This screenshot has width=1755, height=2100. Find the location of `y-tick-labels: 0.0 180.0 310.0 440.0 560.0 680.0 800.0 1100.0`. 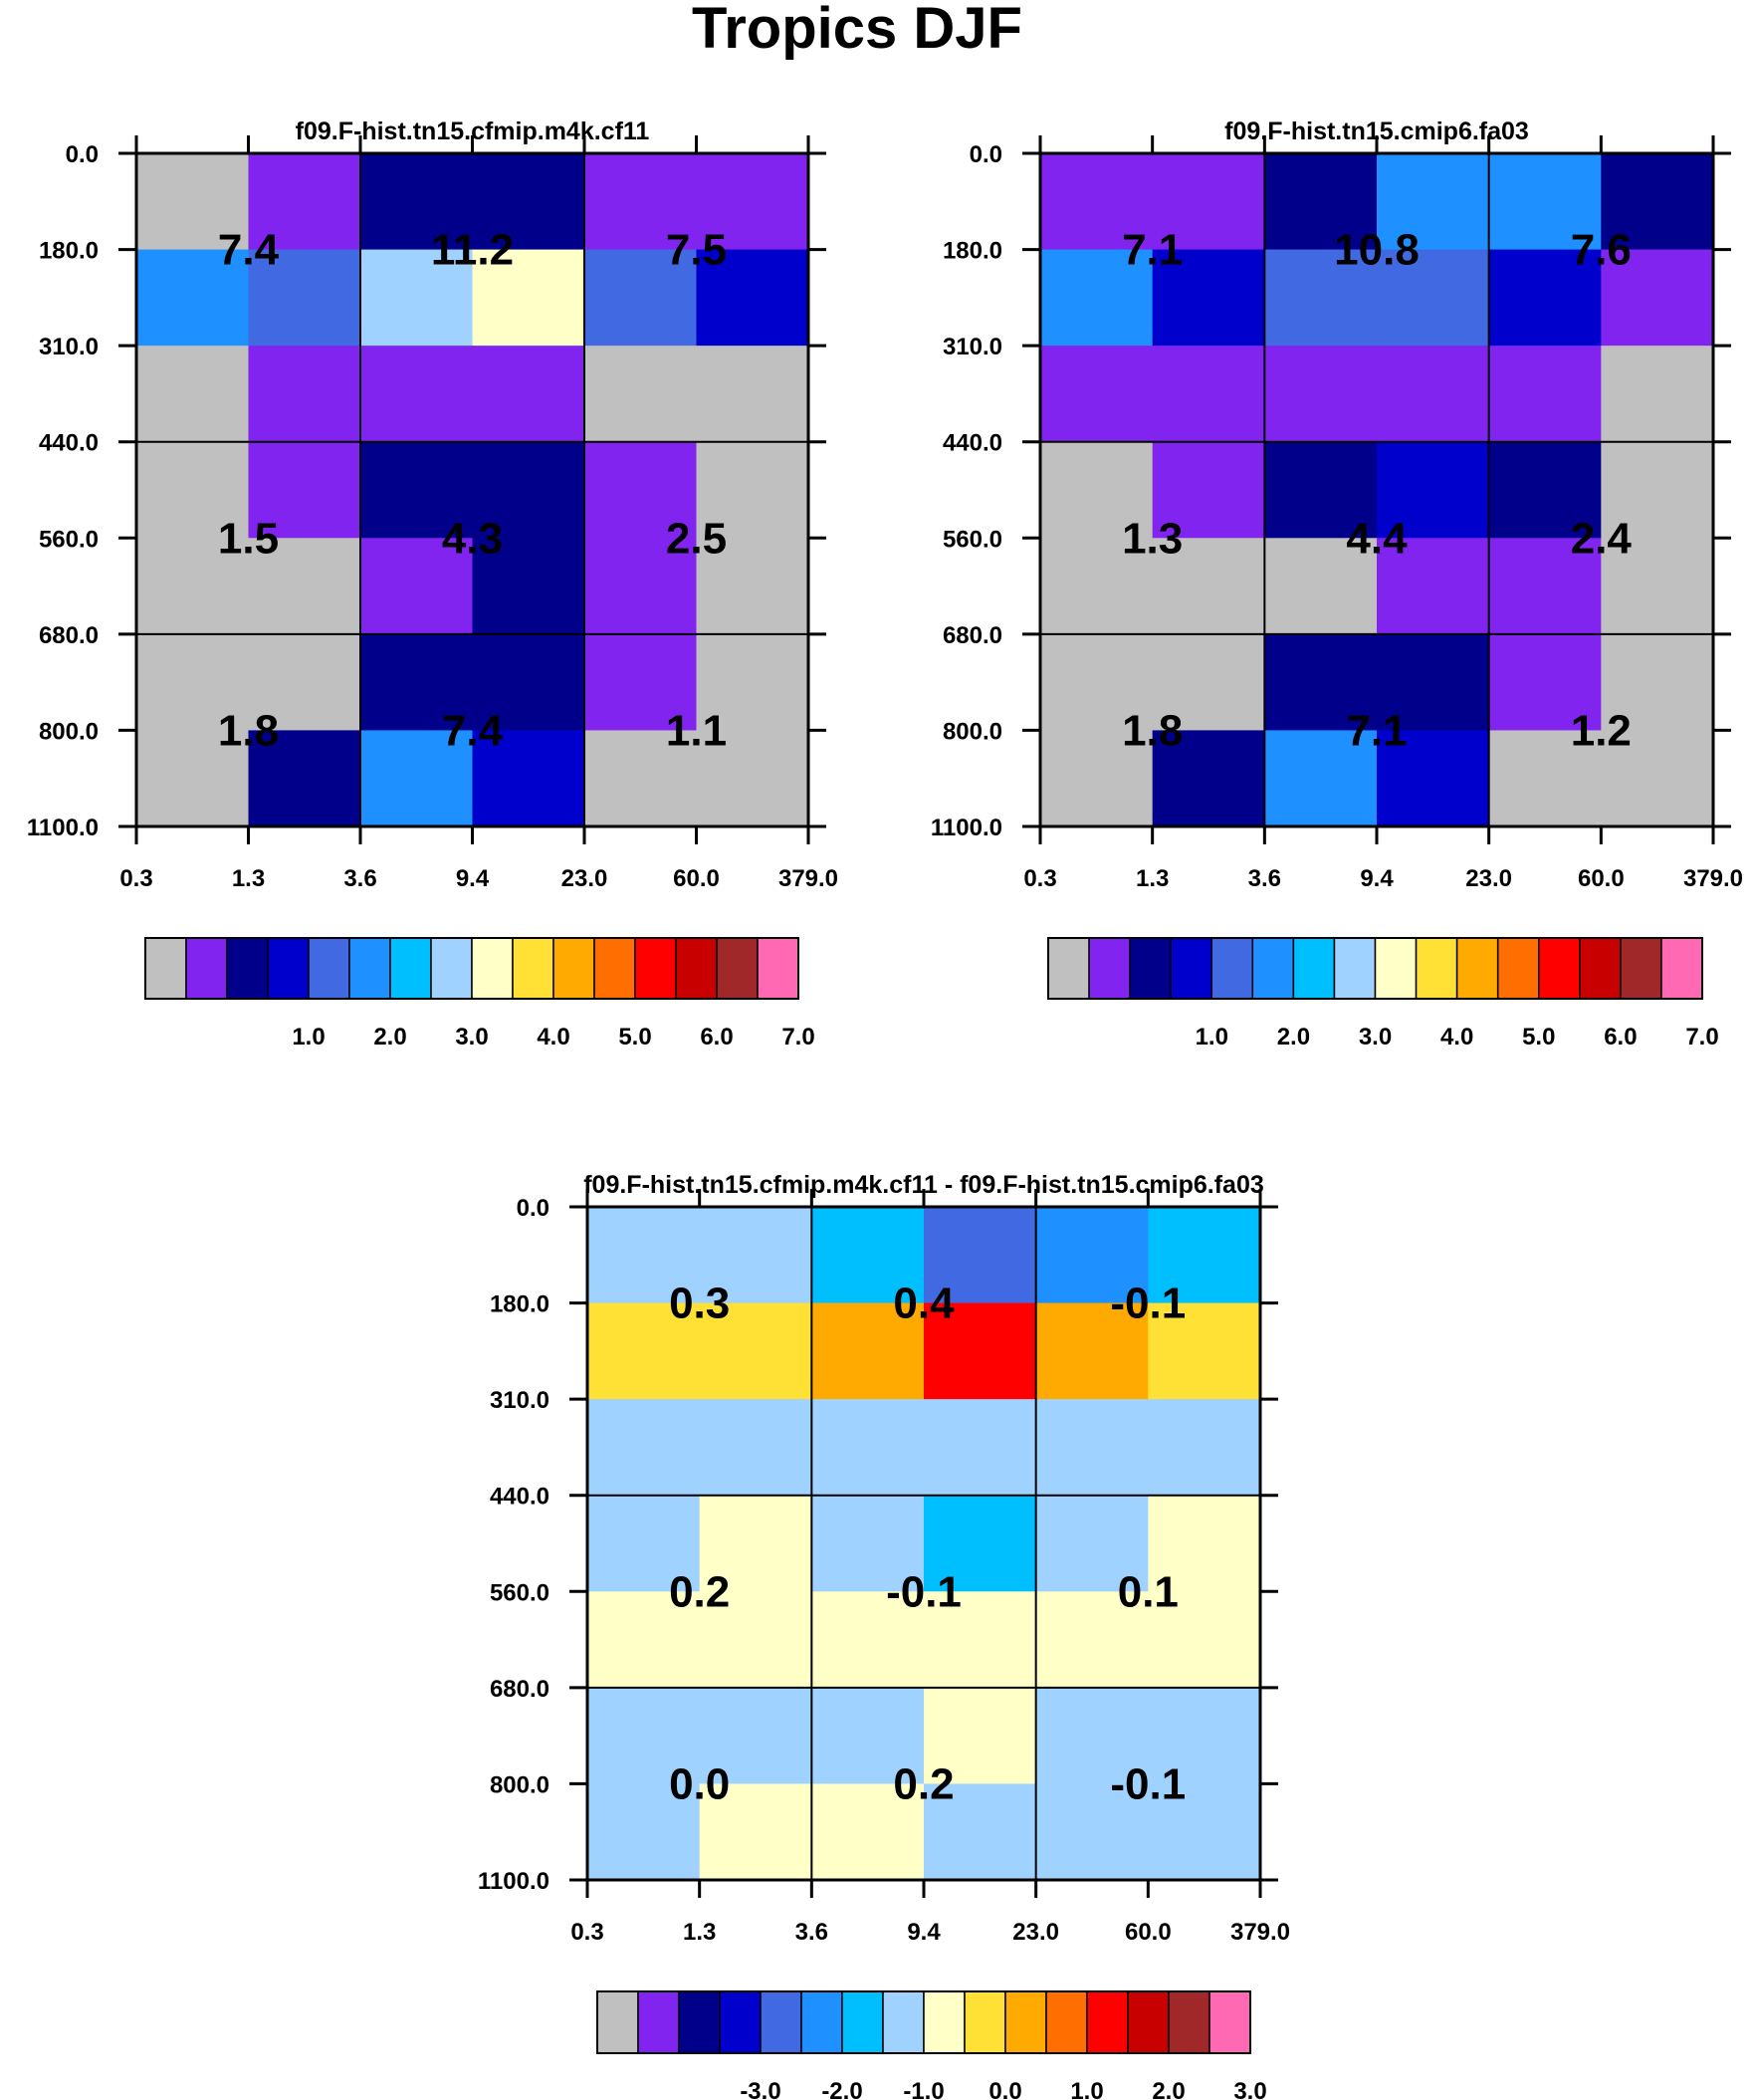

y-tick-labels: 0.0 180.0 310.0 440.0 560.0 680.0 800.0 1100.0 is located at coordinates (513, 1545).